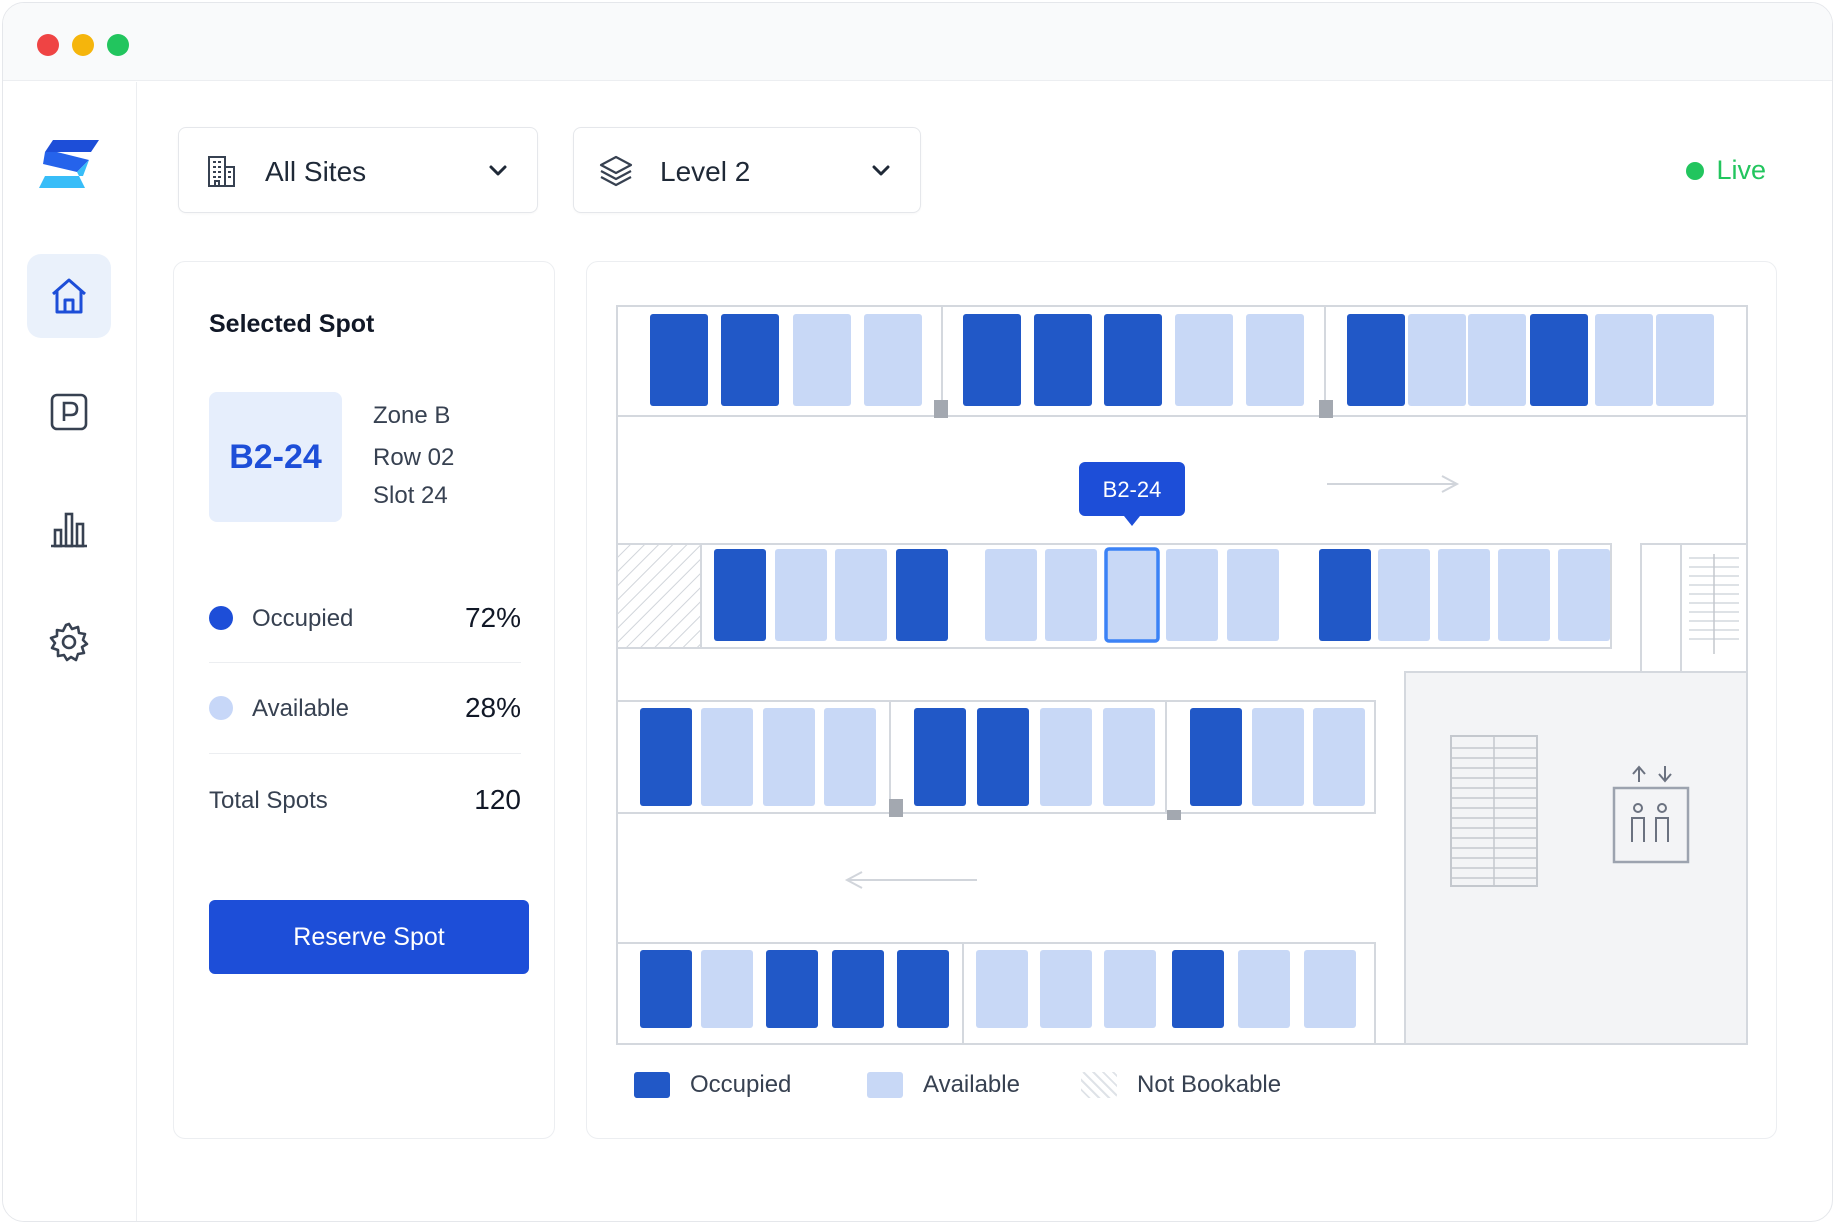 This screenshot has width=1835, height=1224. Describe the element at coordinates (69, 296) in the screenshot. I see `nav-home` at that location.